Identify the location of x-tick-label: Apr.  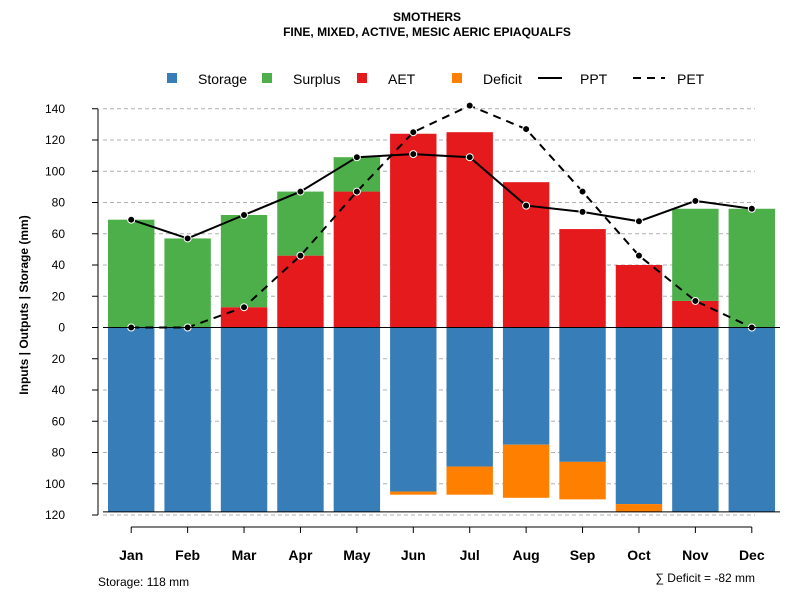
(300, 555).